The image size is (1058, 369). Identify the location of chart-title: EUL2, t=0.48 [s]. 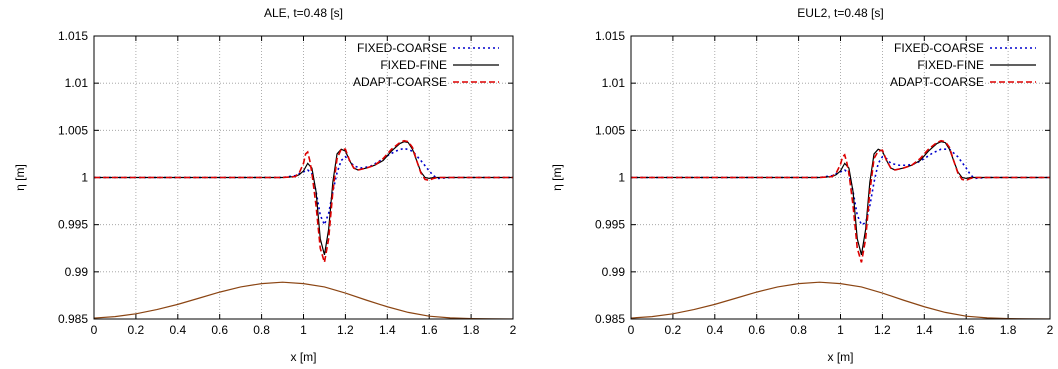
(840, 13).